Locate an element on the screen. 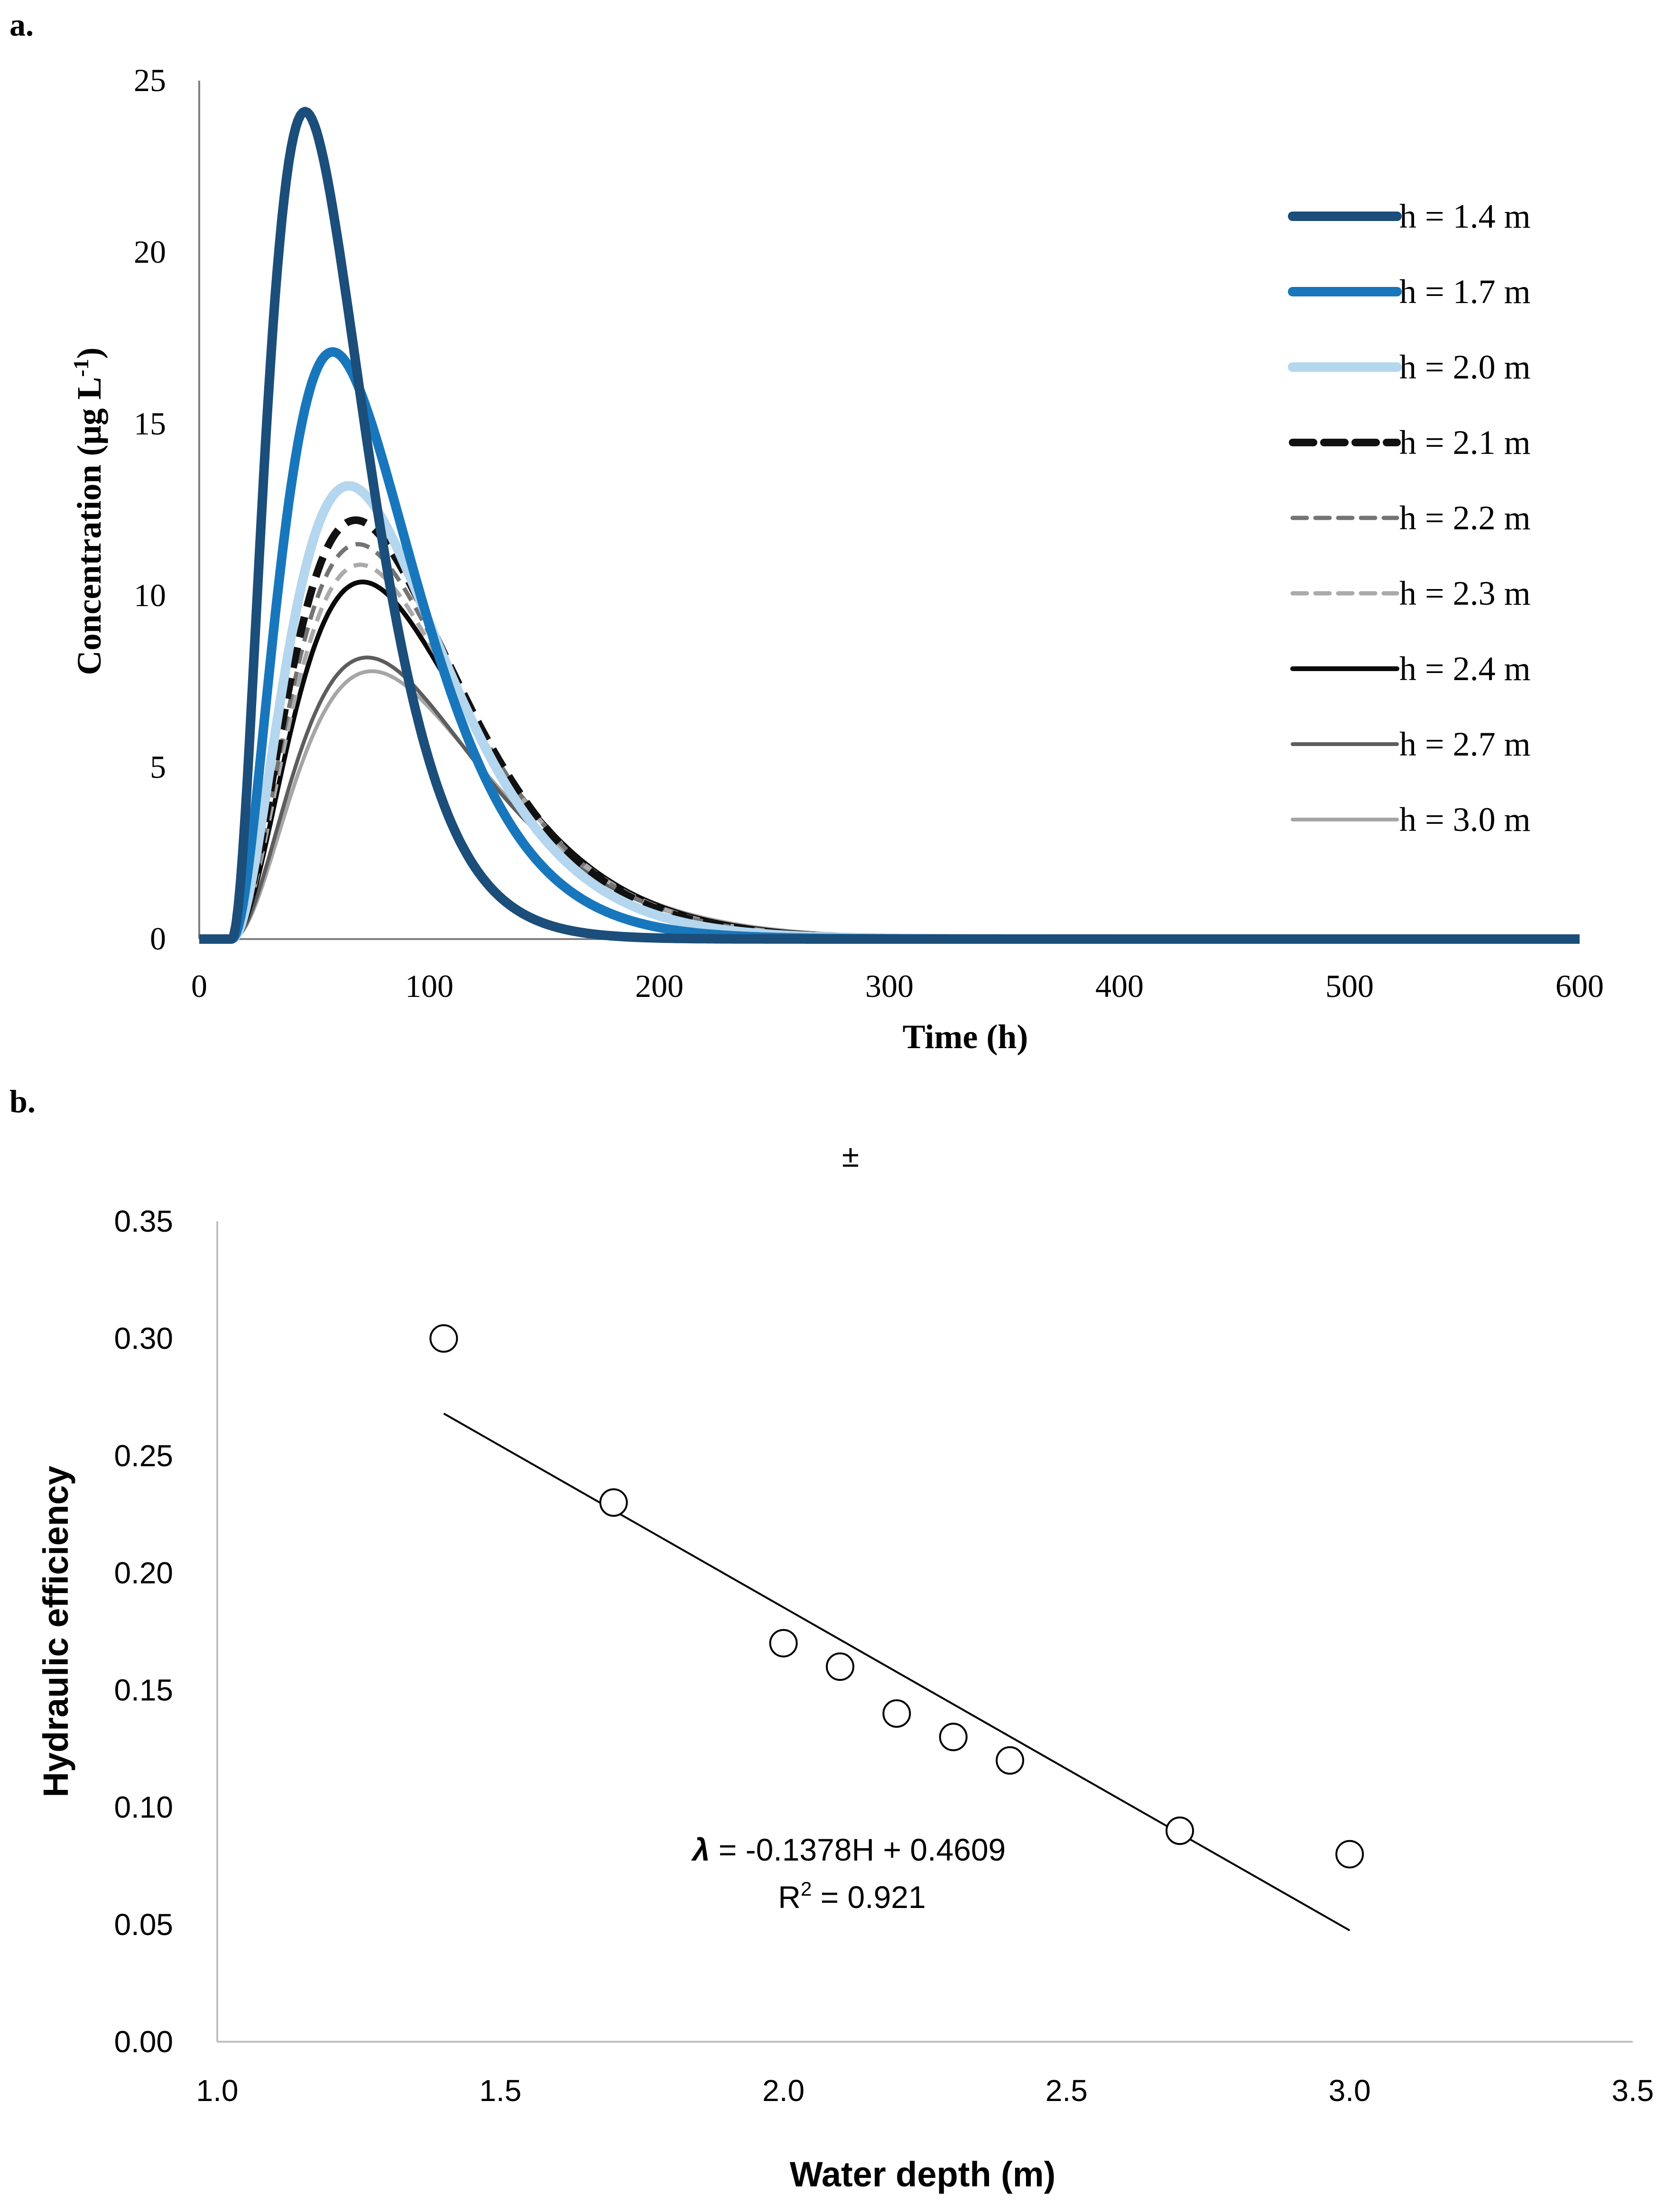 The image size is (1665, 2212). panel-b-x-tick-label: 1.5 is located at coordinates (500, 2091).